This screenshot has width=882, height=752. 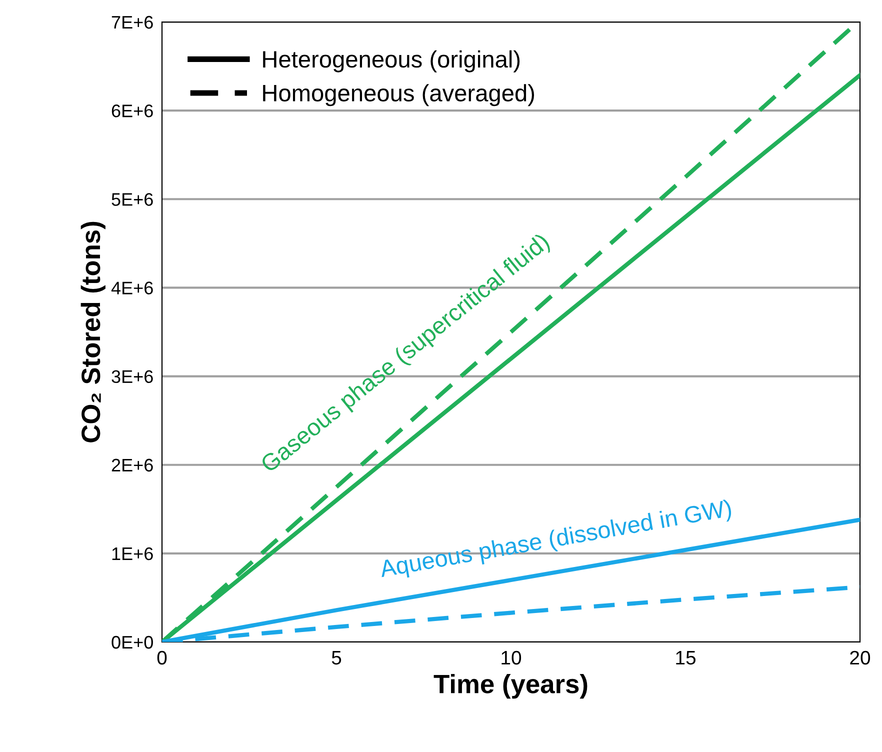 I want to click on y-tick-label: 1E+6, so click(x=132, y=553).